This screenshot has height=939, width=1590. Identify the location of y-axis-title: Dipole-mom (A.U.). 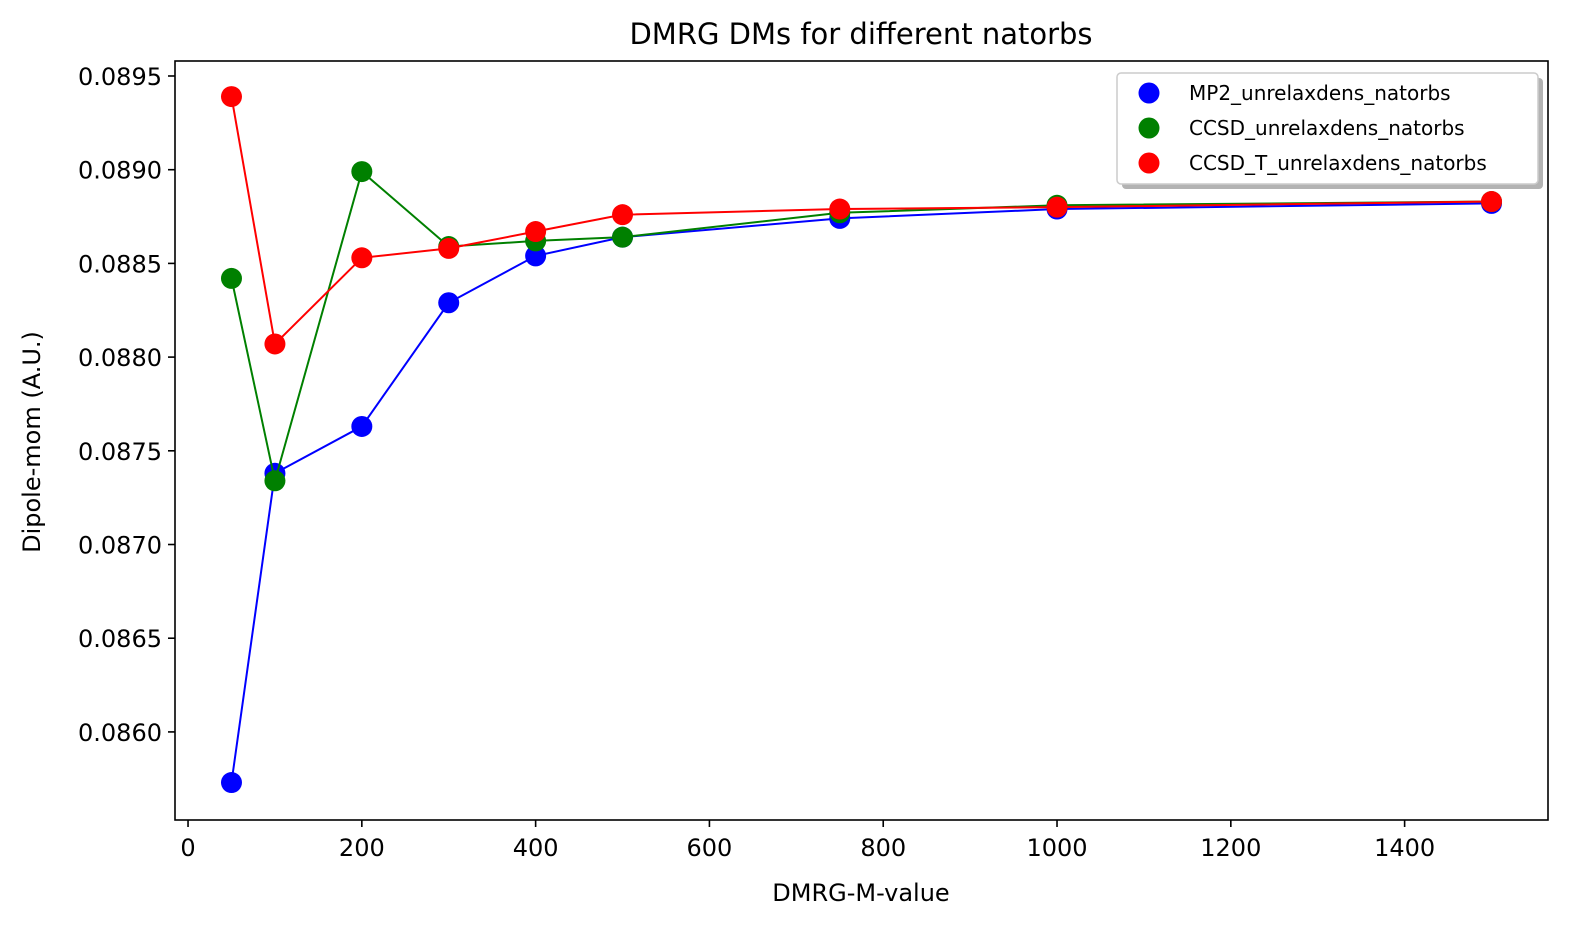
(32, 442).